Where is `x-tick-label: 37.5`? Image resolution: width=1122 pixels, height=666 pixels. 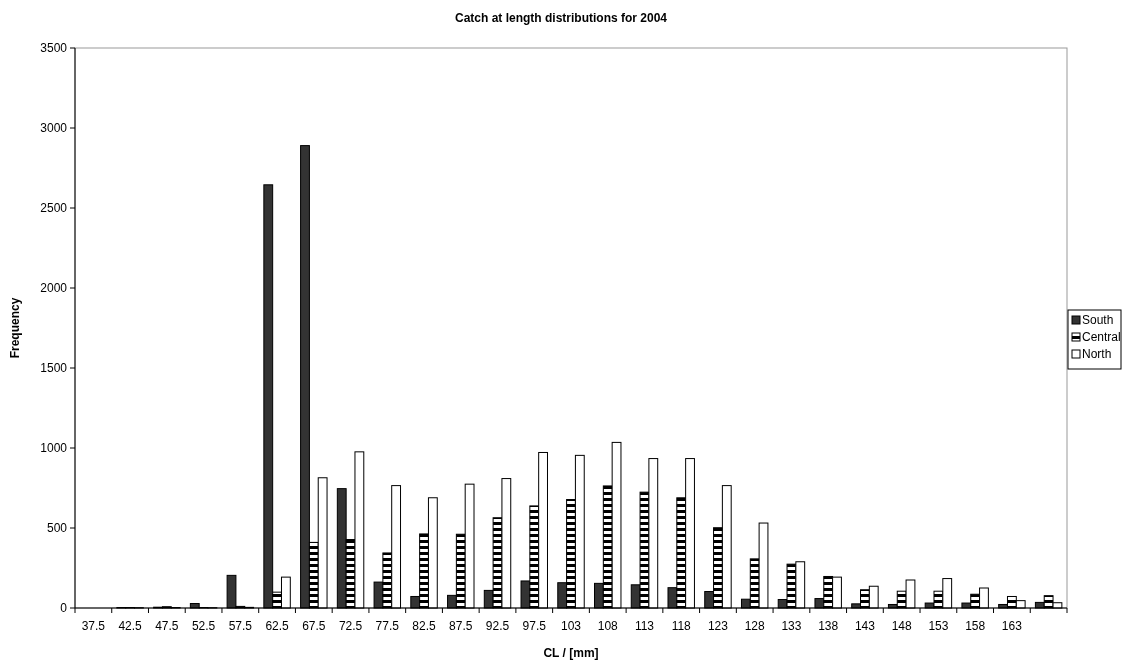 x-tick-label: 37.5 is located at coordinates (93, 626).